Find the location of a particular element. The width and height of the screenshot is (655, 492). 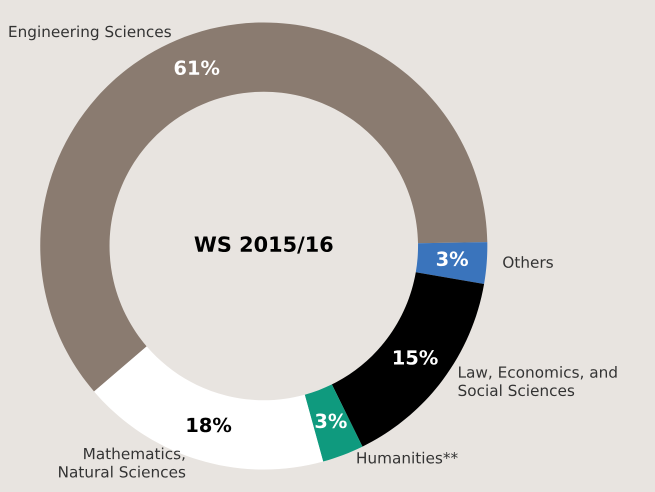

slice-label: Engineering Sciences is located at coordinates (90, 32).